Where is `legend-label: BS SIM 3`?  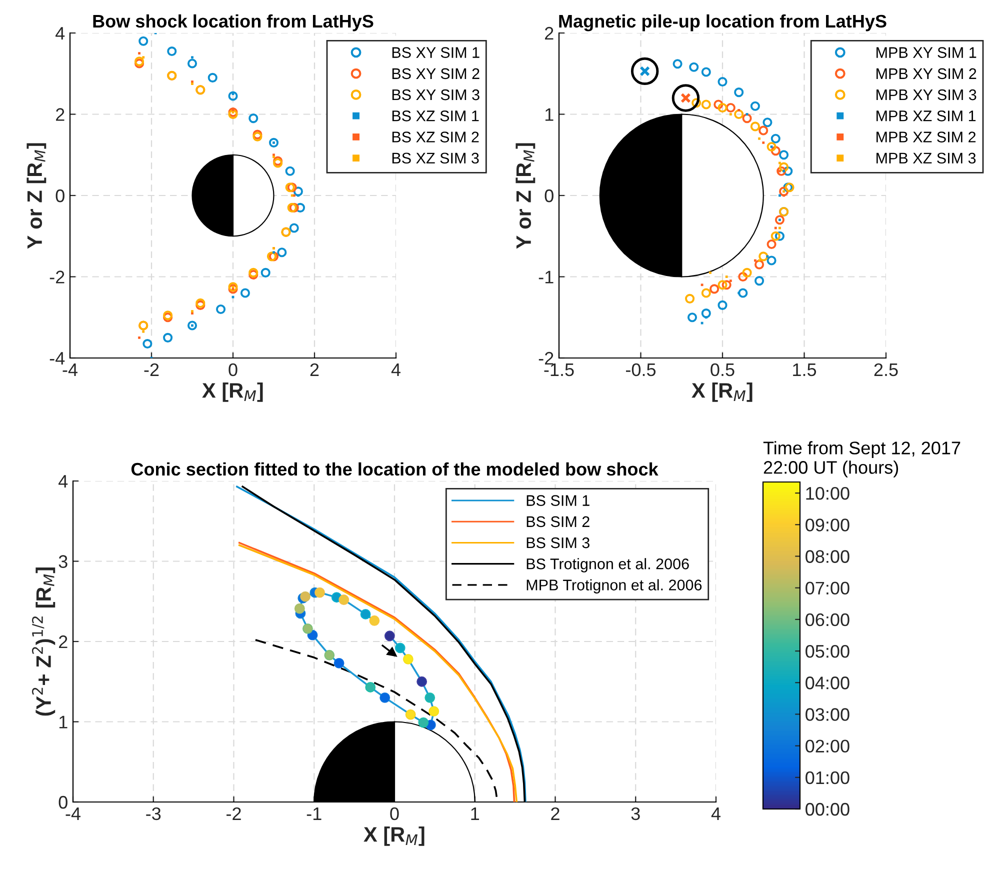 legend-label: BS SIM 3 is located at coordinates (558, 542).